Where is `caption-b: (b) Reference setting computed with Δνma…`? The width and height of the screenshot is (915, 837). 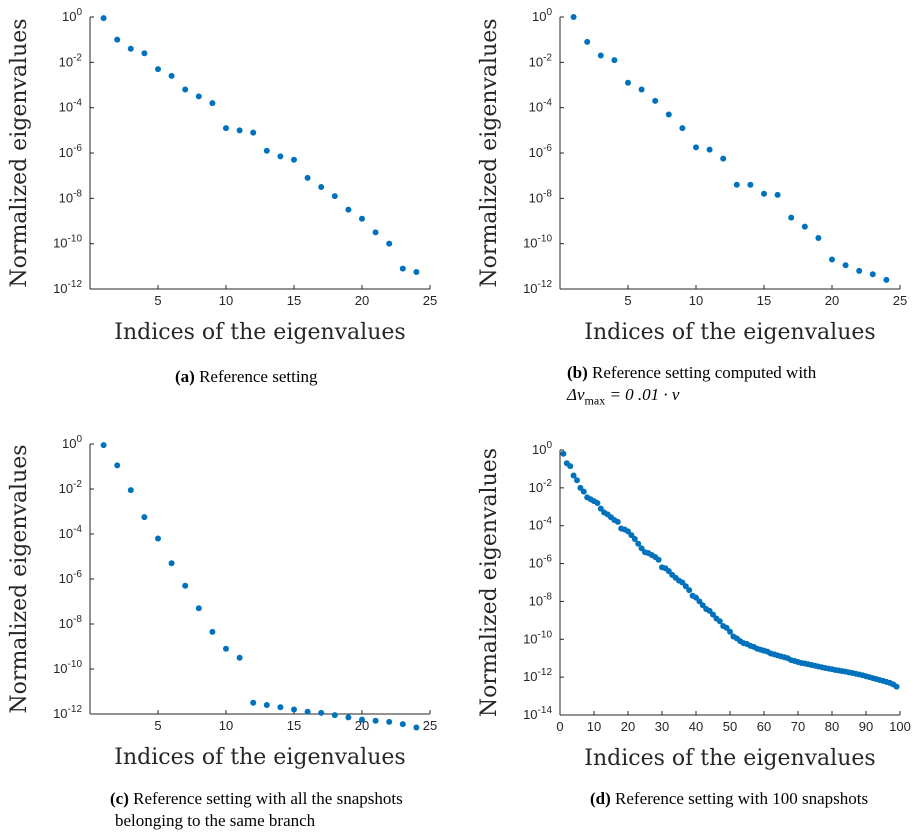
caption-b: (b) Reference setting computed with Δνma… is located at coordinates (691, 386).